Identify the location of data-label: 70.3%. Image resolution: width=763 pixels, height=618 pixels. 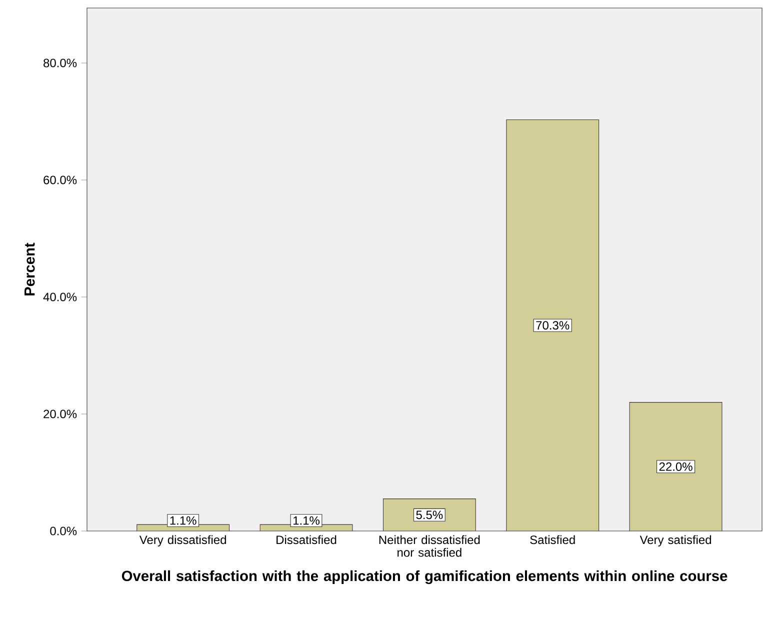
(553, 325).